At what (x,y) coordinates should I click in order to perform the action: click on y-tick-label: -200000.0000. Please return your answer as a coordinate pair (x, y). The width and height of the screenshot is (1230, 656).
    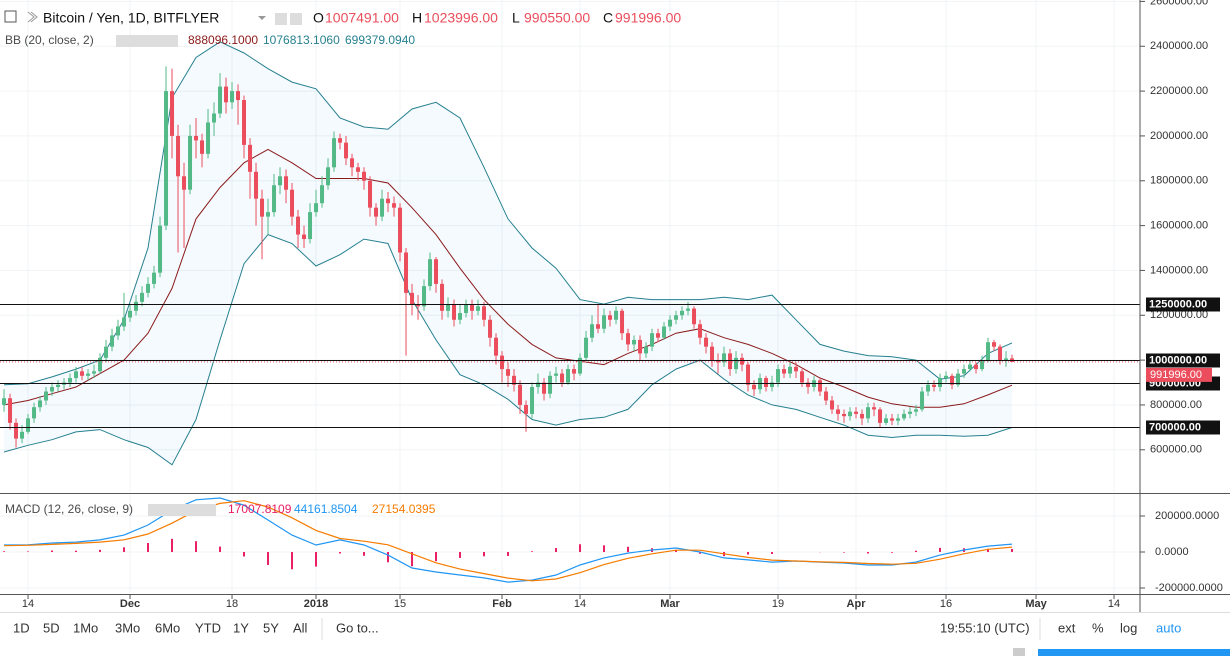
    Looking at the image, I should click on (1189, 588).